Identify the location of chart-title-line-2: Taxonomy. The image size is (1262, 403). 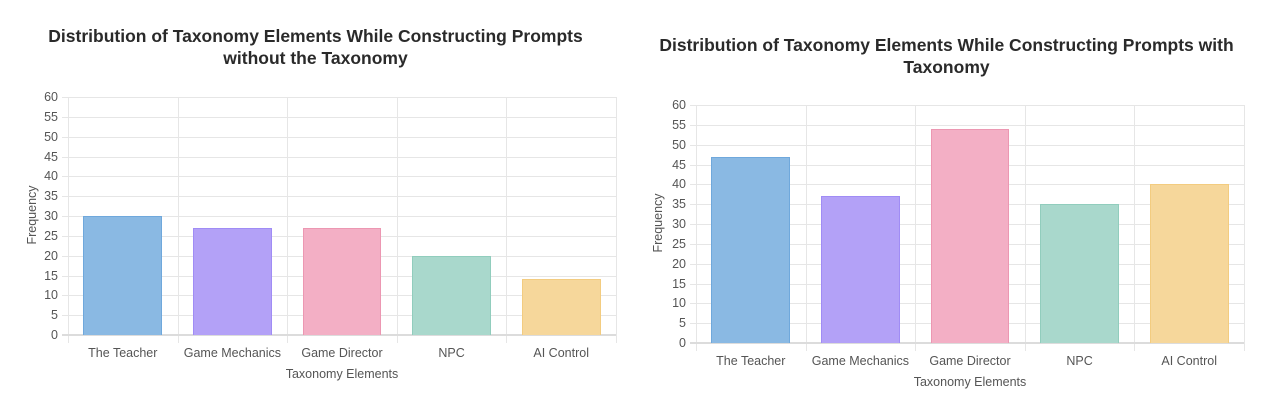
(946, 67).